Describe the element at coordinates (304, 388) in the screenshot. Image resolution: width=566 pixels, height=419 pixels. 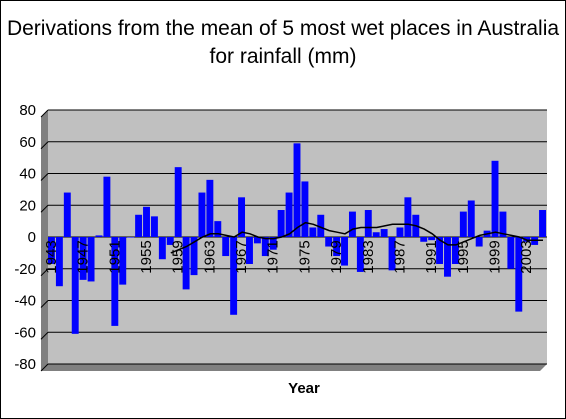
I see `x-axis-label: Year` at that location.